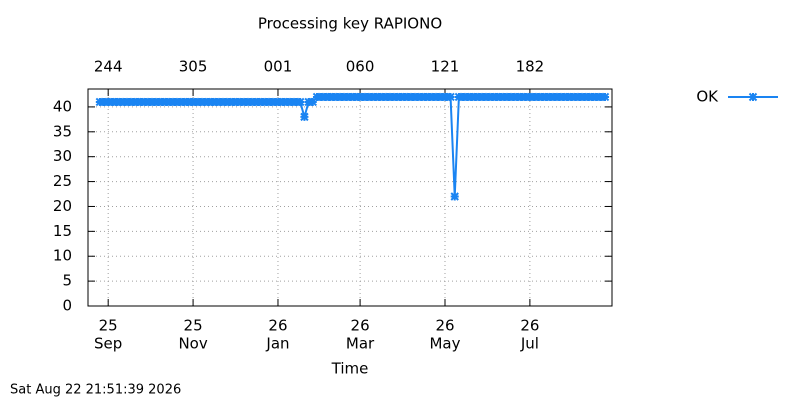 This screenshot has height=404, width=800. Describe the element at coordinates (62, 156) in the screenshot. I see `y-tick-label: 30` at that location.